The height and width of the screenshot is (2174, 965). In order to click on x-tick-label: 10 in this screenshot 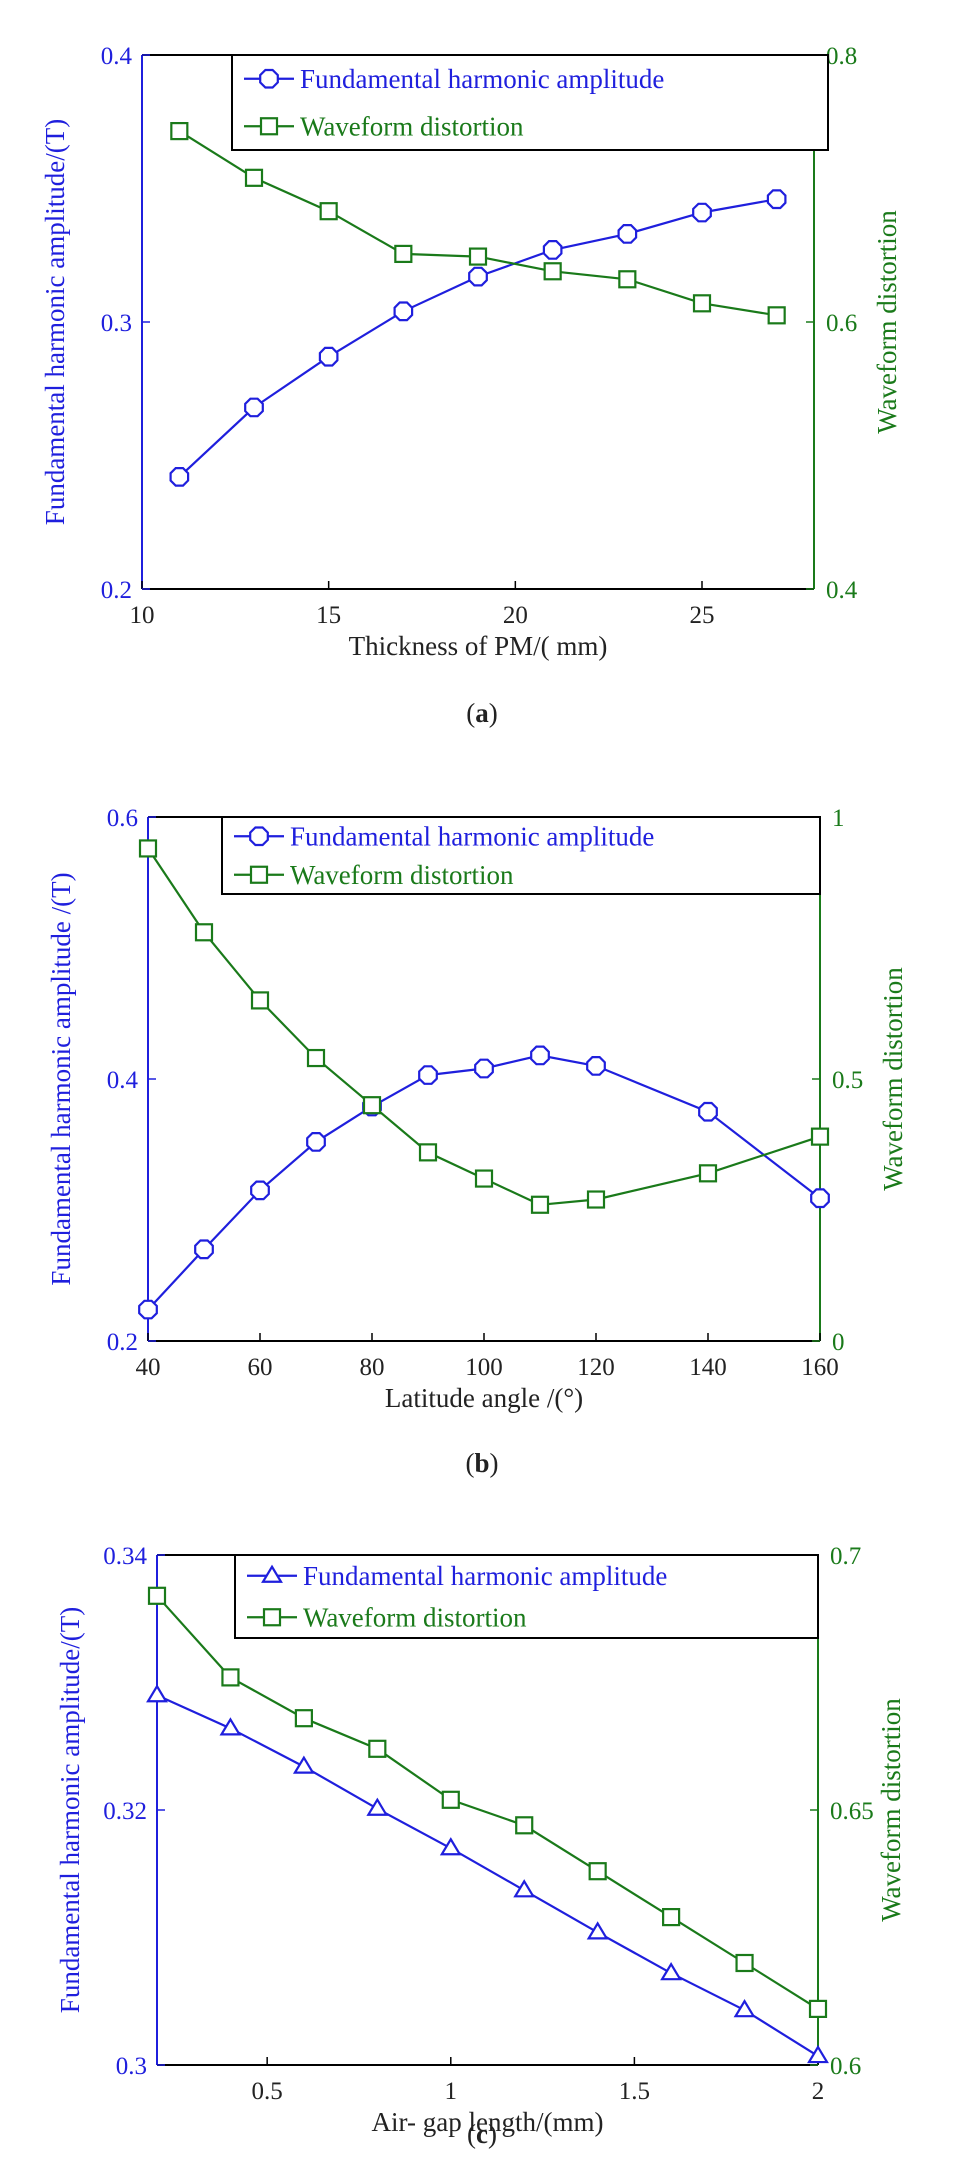, I will do `click(142, 615)`.